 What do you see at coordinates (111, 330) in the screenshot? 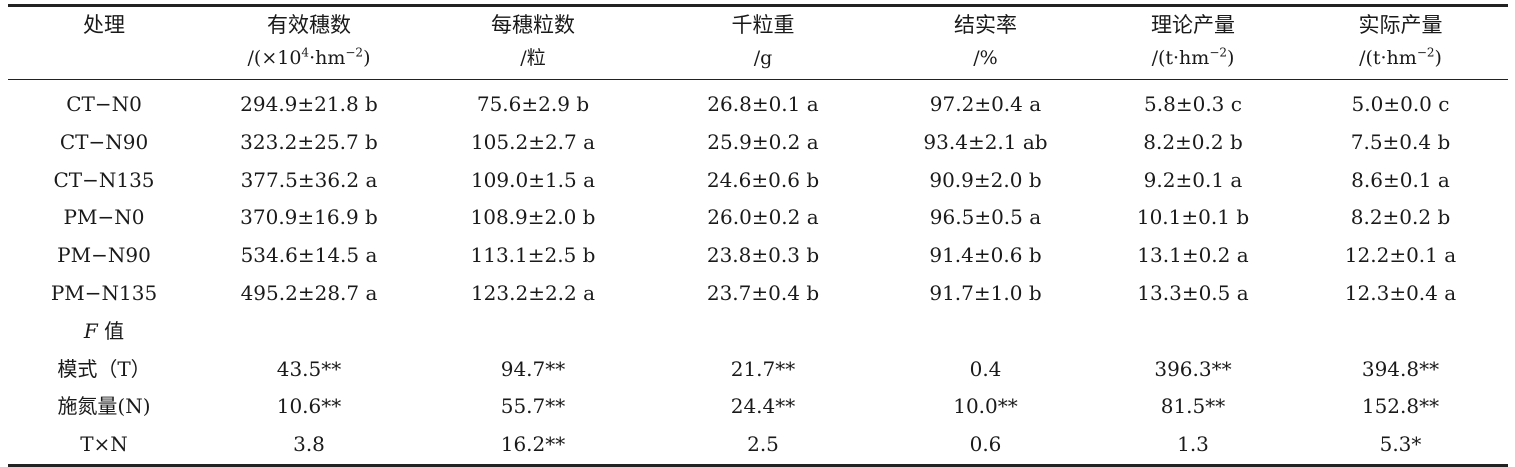
I see `f-value-label-rest: 值` at bounding box center [111, 330].